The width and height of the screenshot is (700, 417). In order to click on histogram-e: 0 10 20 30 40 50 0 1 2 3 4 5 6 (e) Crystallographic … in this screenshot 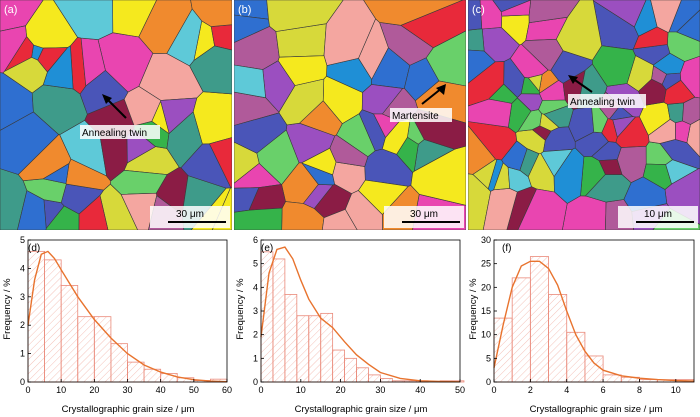, I will do `click(349, 324)`.